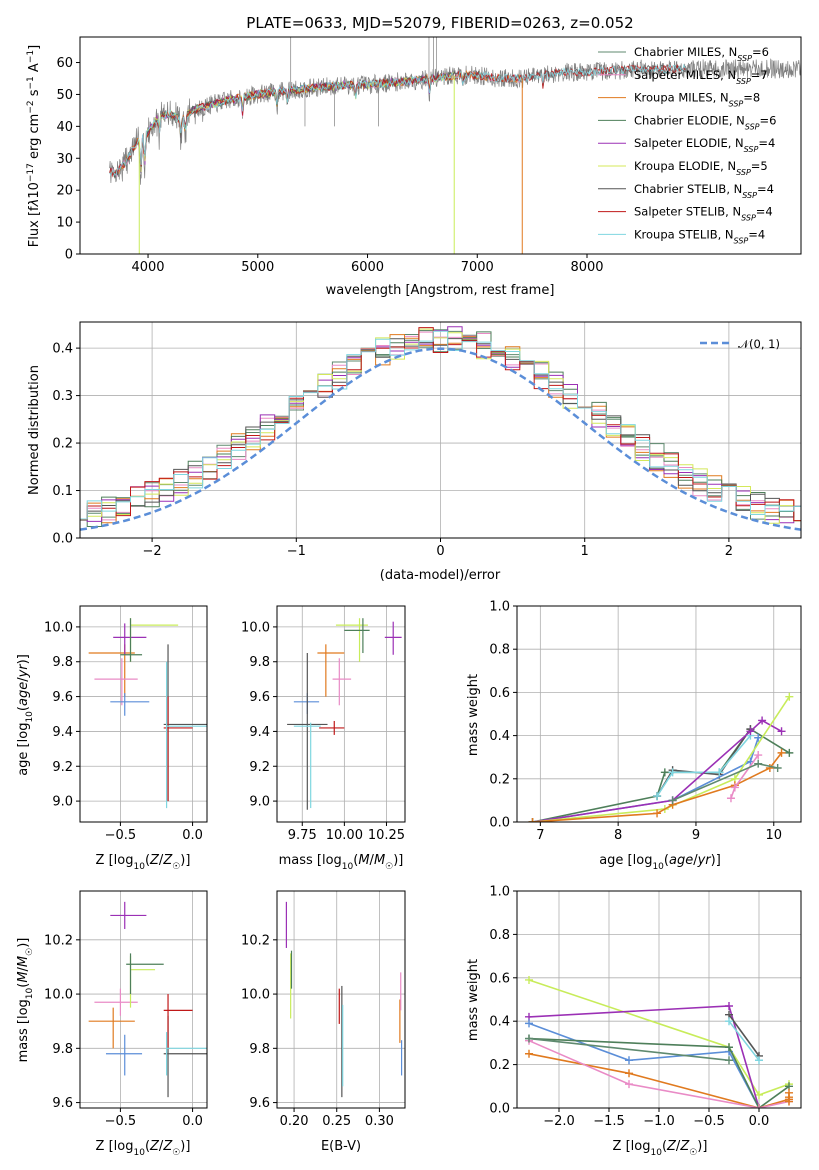  Describe the element at coordinates (152, 551) in the screenshot. I see `residuals-xtick-label: −2` at that location.